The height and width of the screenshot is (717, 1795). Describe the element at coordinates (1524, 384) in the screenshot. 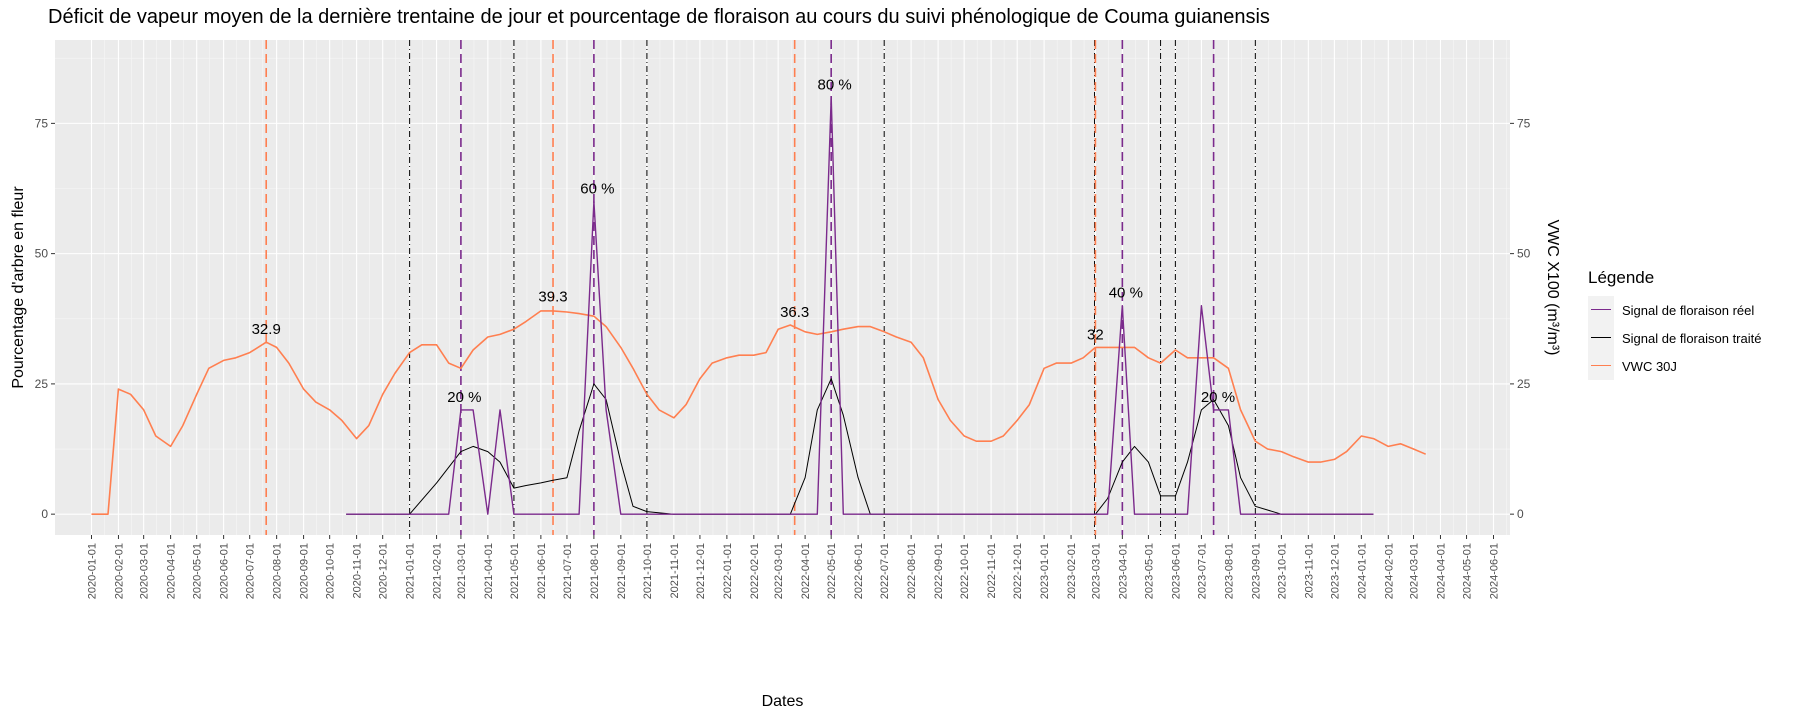

I see `y2-tick-label: 25` at that location.